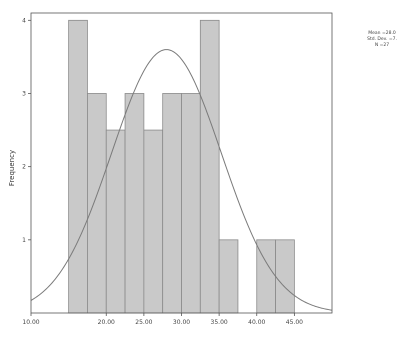  What do you see at coordinates (143, 322) in the screenshot?
I see `x-tick-label: 25.00` at bounding box center [143, 322].